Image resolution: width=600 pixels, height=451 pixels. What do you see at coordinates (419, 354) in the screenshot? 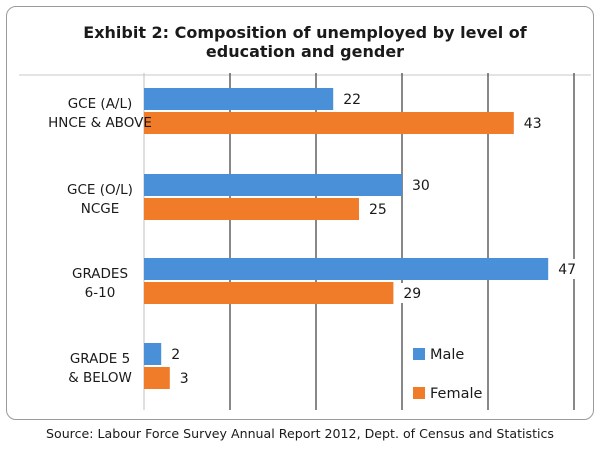
I see `legend-swatch-male` at bounding box center [419, 354].